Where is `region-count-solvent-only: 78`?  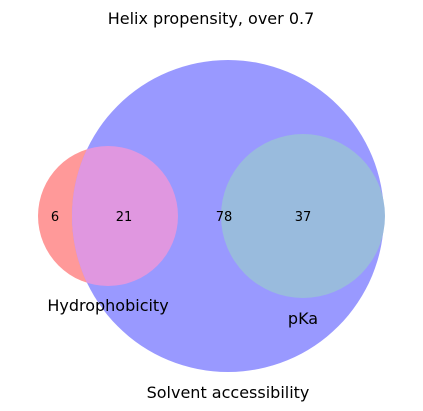 region-count-solvent-only: 78 is located at coordinates (224, 217).